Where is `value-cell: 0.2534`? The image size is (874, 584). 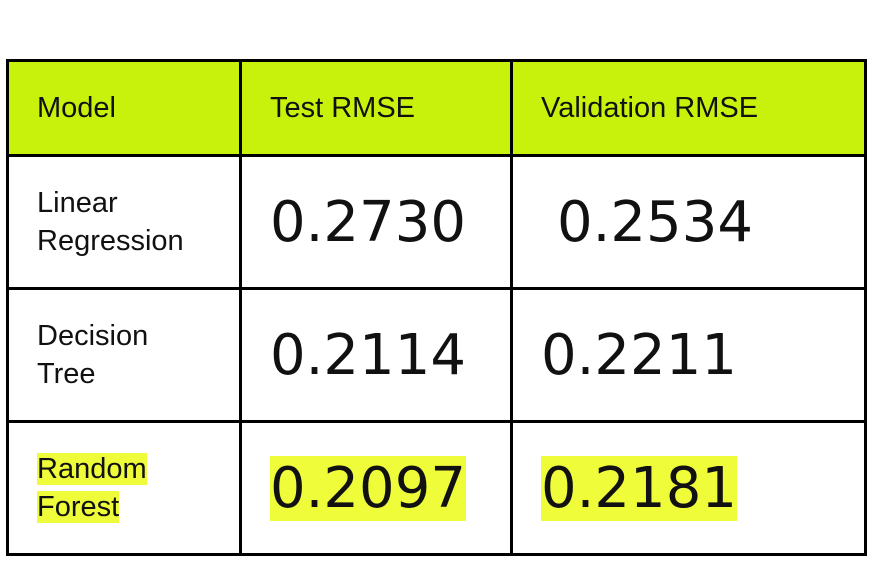
value-cell: 0.2534 is located at coordinates (688, 222).